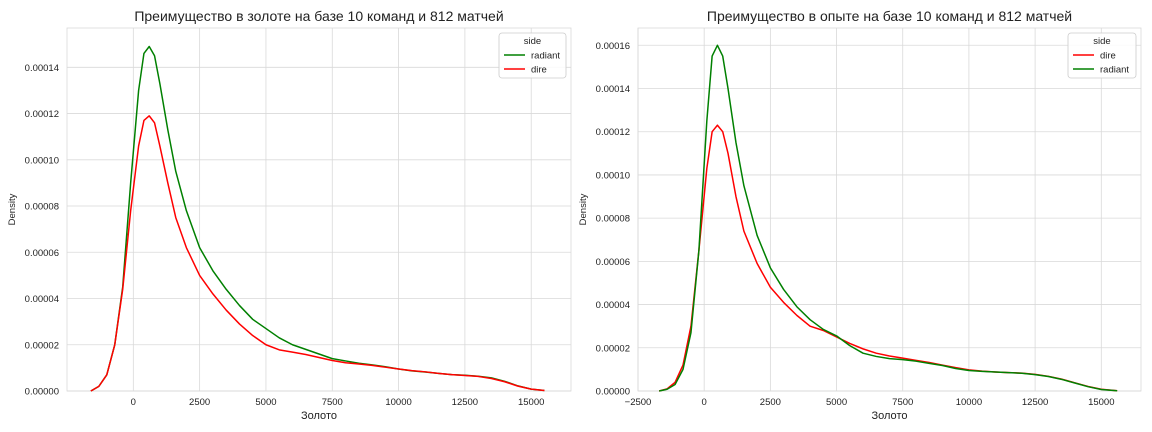 The height and width of the screenshot is (432, 1152). I want to click on legend: side radiant dire, so click(532, 55).